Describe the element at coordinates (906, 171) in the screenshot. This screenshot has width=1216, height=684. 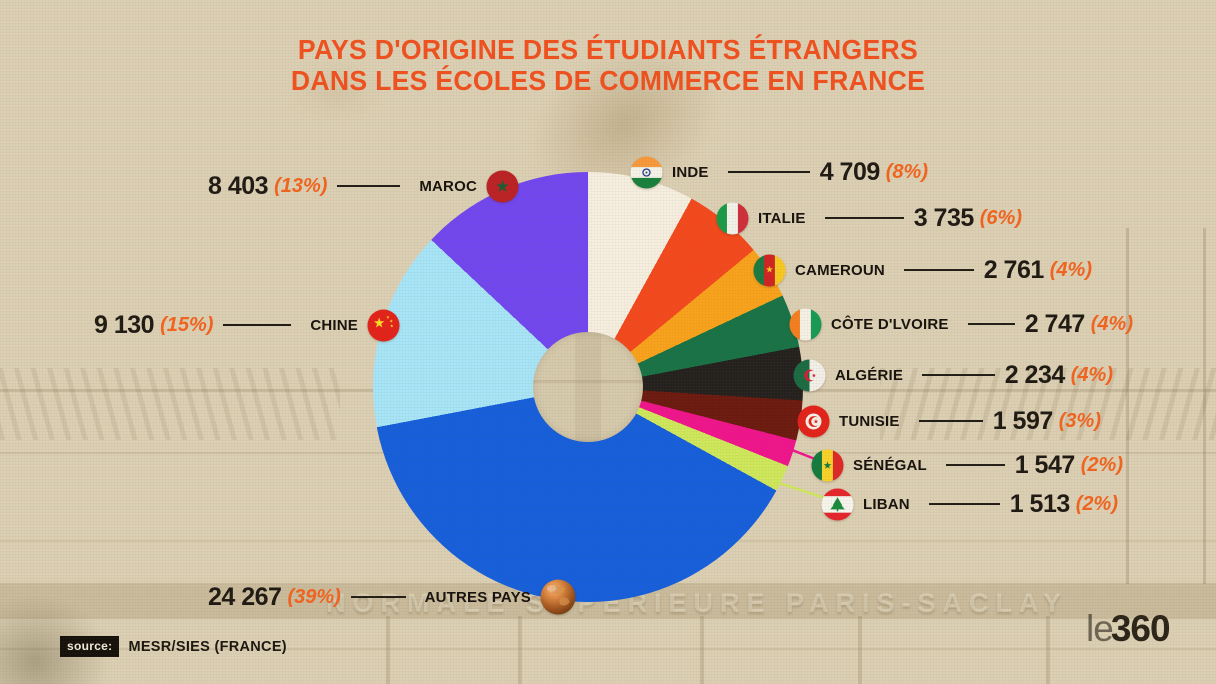
I see `percent-label: (8%)` at that location.